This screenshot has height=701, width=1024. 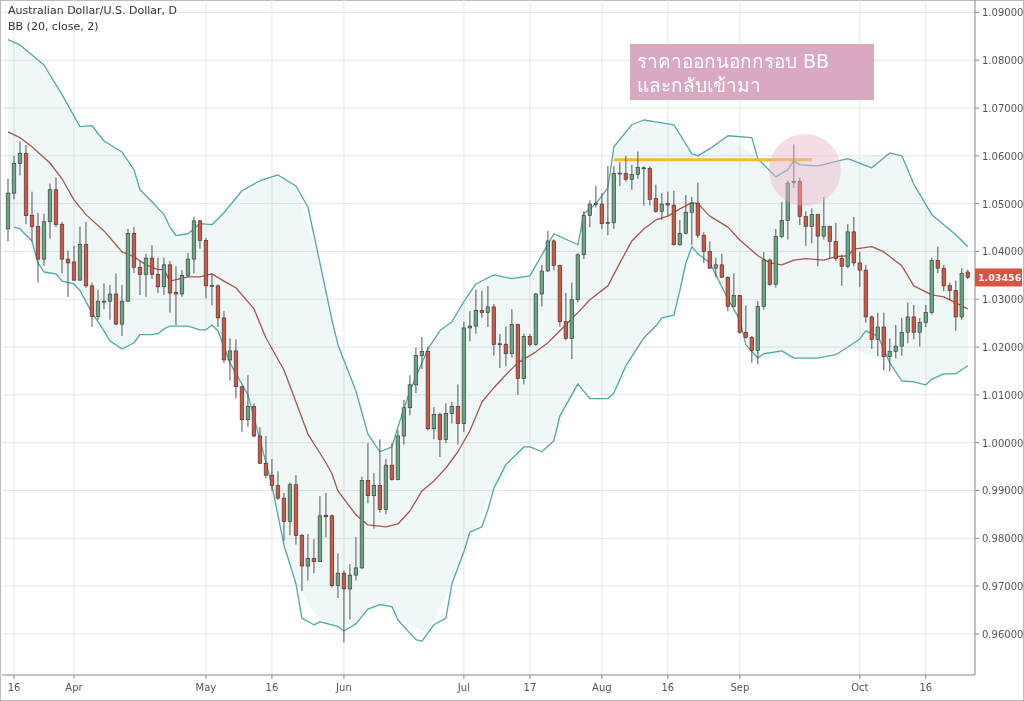 I want to click on y-tick-label: 0.98000, so click(x=1003, y=539).